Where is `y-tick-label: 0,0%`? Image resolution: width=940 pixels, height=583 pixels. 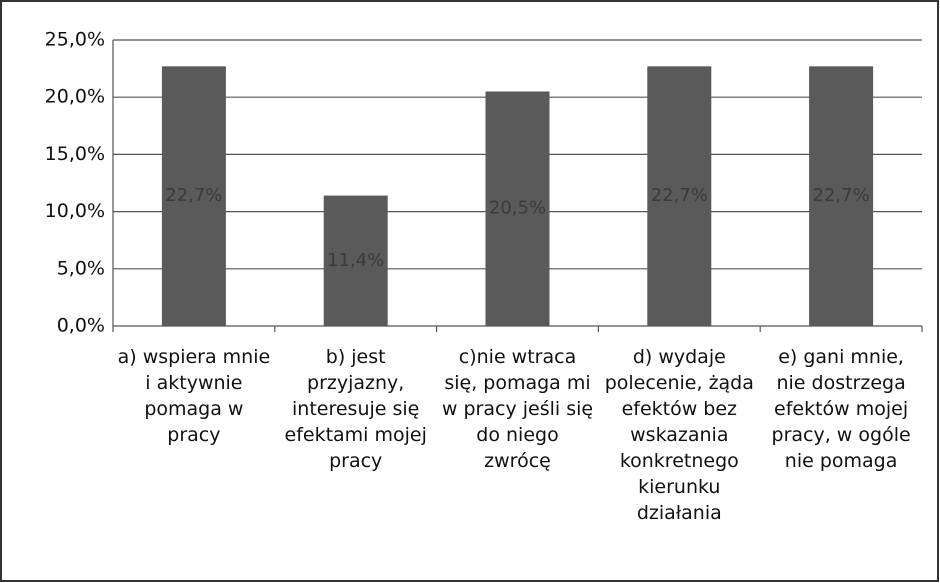 y-tick-label: 0,0% is located at coordinates (81, 326).